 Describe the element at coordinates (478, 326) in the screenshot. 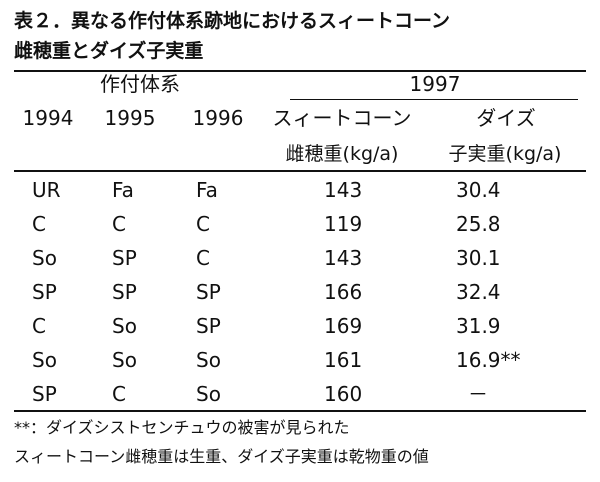

I see `cell-soybean: 31.9` at that location.